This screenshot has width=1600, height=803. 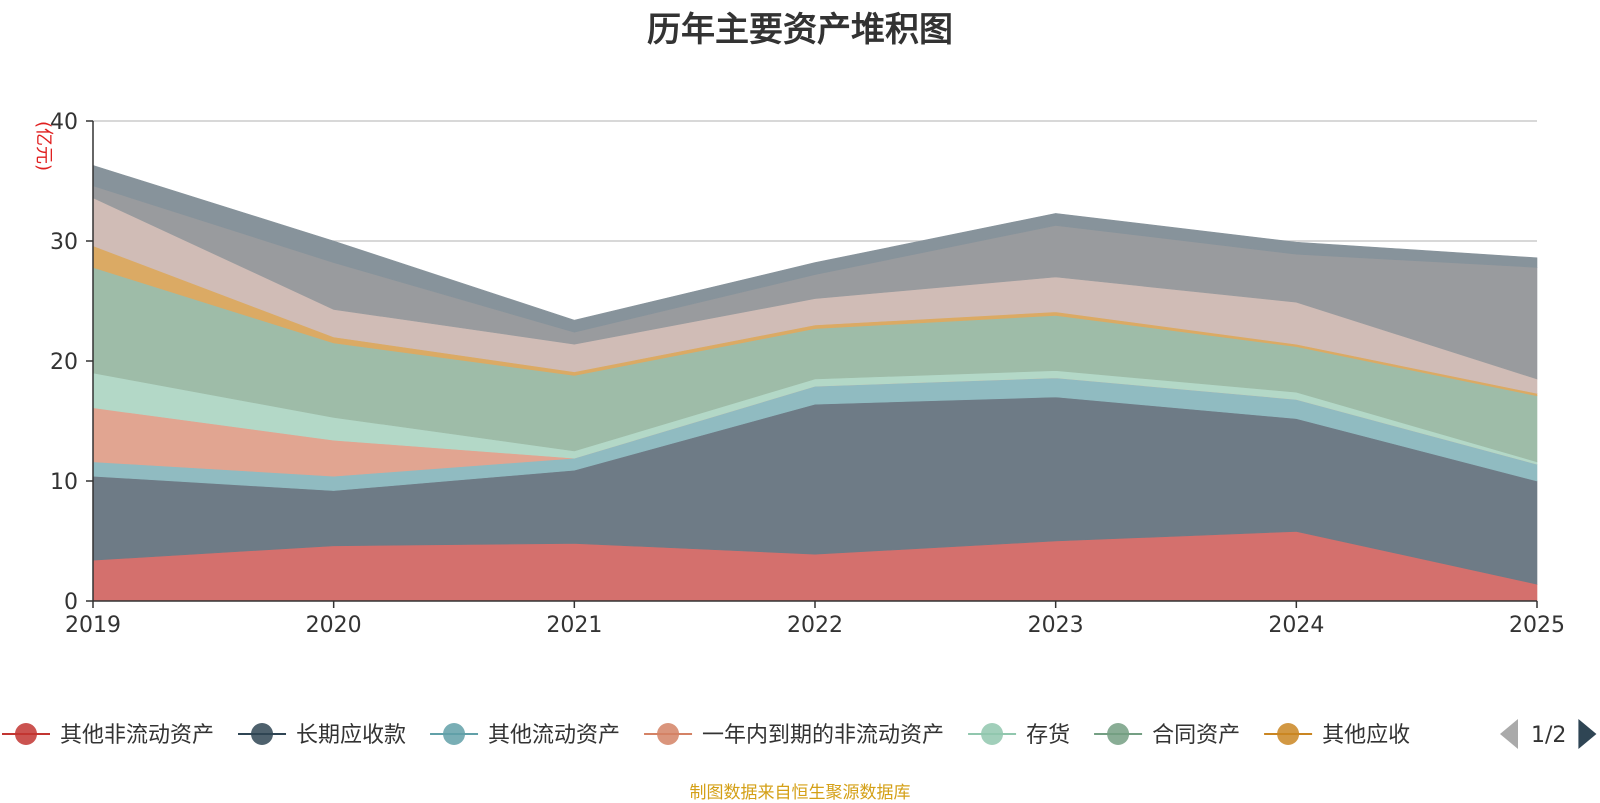 What do you see at coordinates (1196, 735) in the screenshot?
I see `legend-label: 合同资产` at bounding box center [1196, 735].